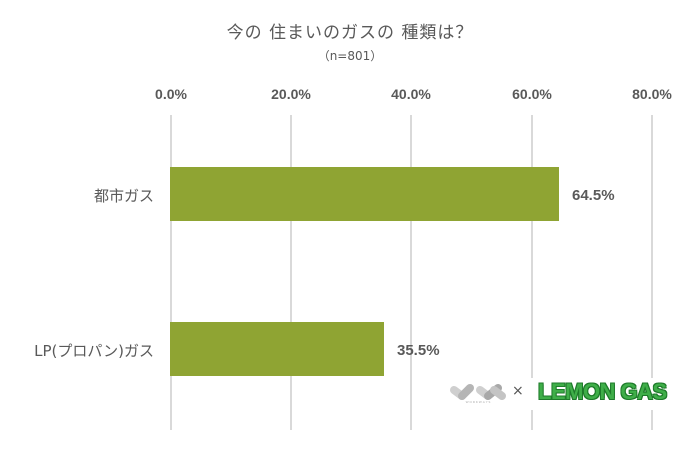 The width and height of the screenshot is (700, 450). What do you see at coordinates (518, 391) in the screenshot?
I see `cross-symbol: ×` at bounding box center [518, 391].